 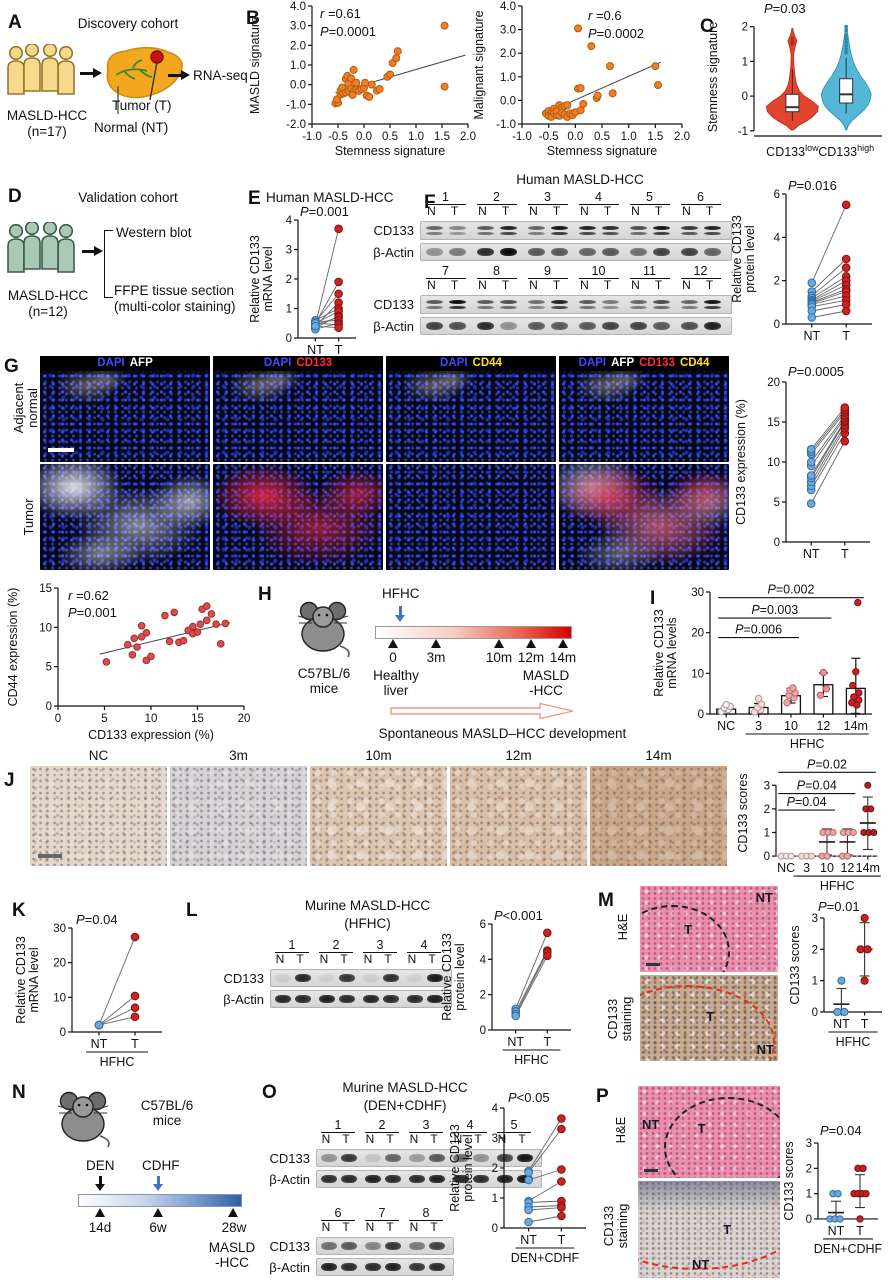 I want to click on patients-icon, so click(x=41, y=247).